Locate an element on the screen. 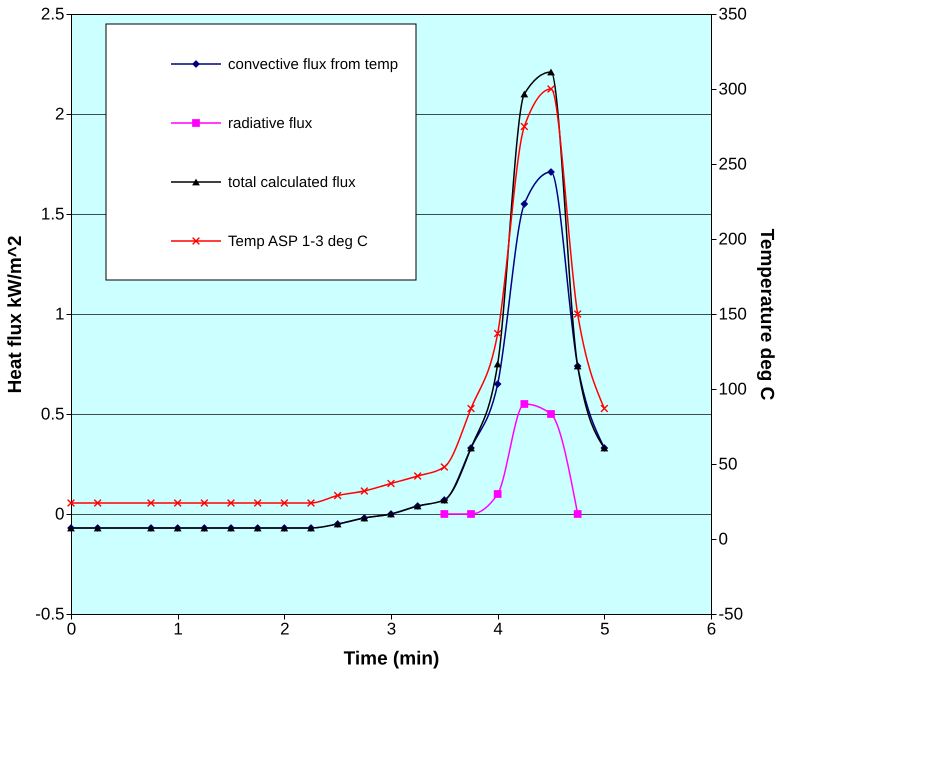  x-tick-label: 3 is located at coordinates (391, 629).